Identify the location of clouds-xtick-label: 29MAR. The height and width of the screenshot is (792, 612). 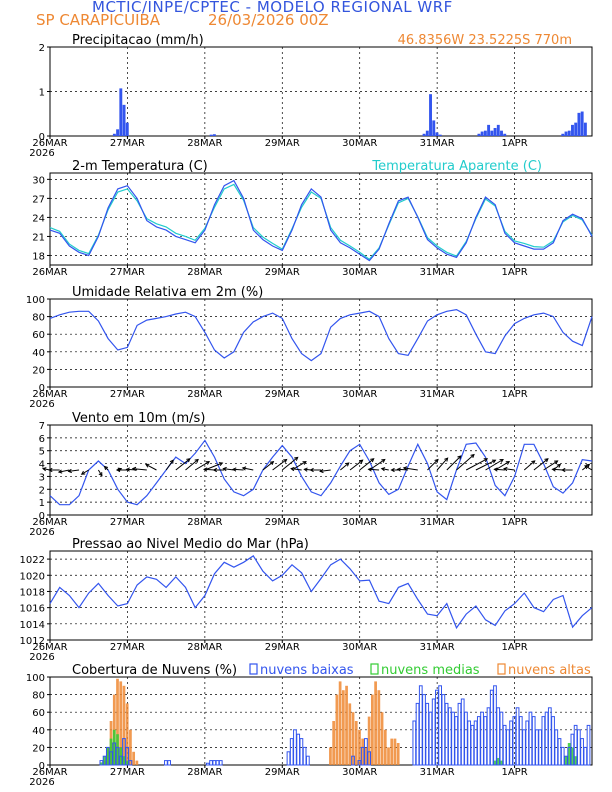
(282, 772).